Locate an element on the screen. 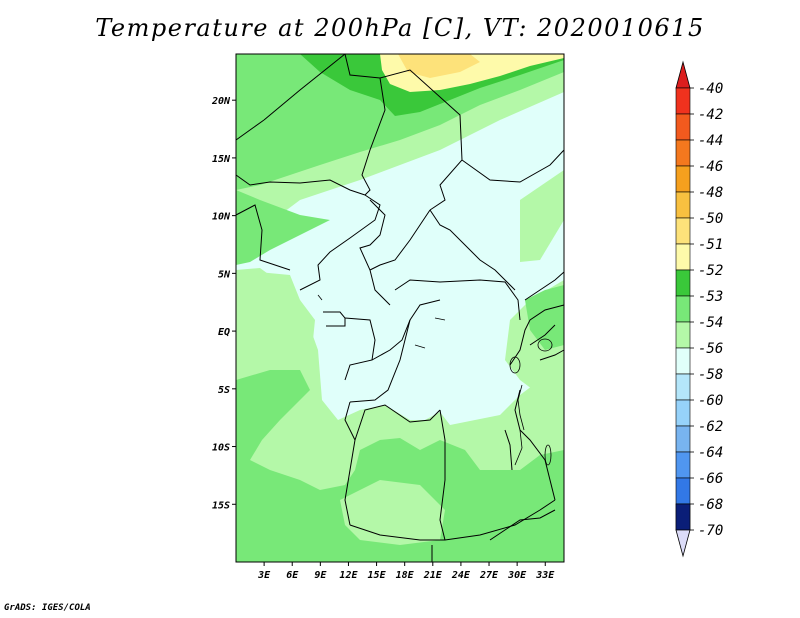 The width and height of the screenshot is (800, 618). colorbar-label: -46 is located at coordinates (710, 167).